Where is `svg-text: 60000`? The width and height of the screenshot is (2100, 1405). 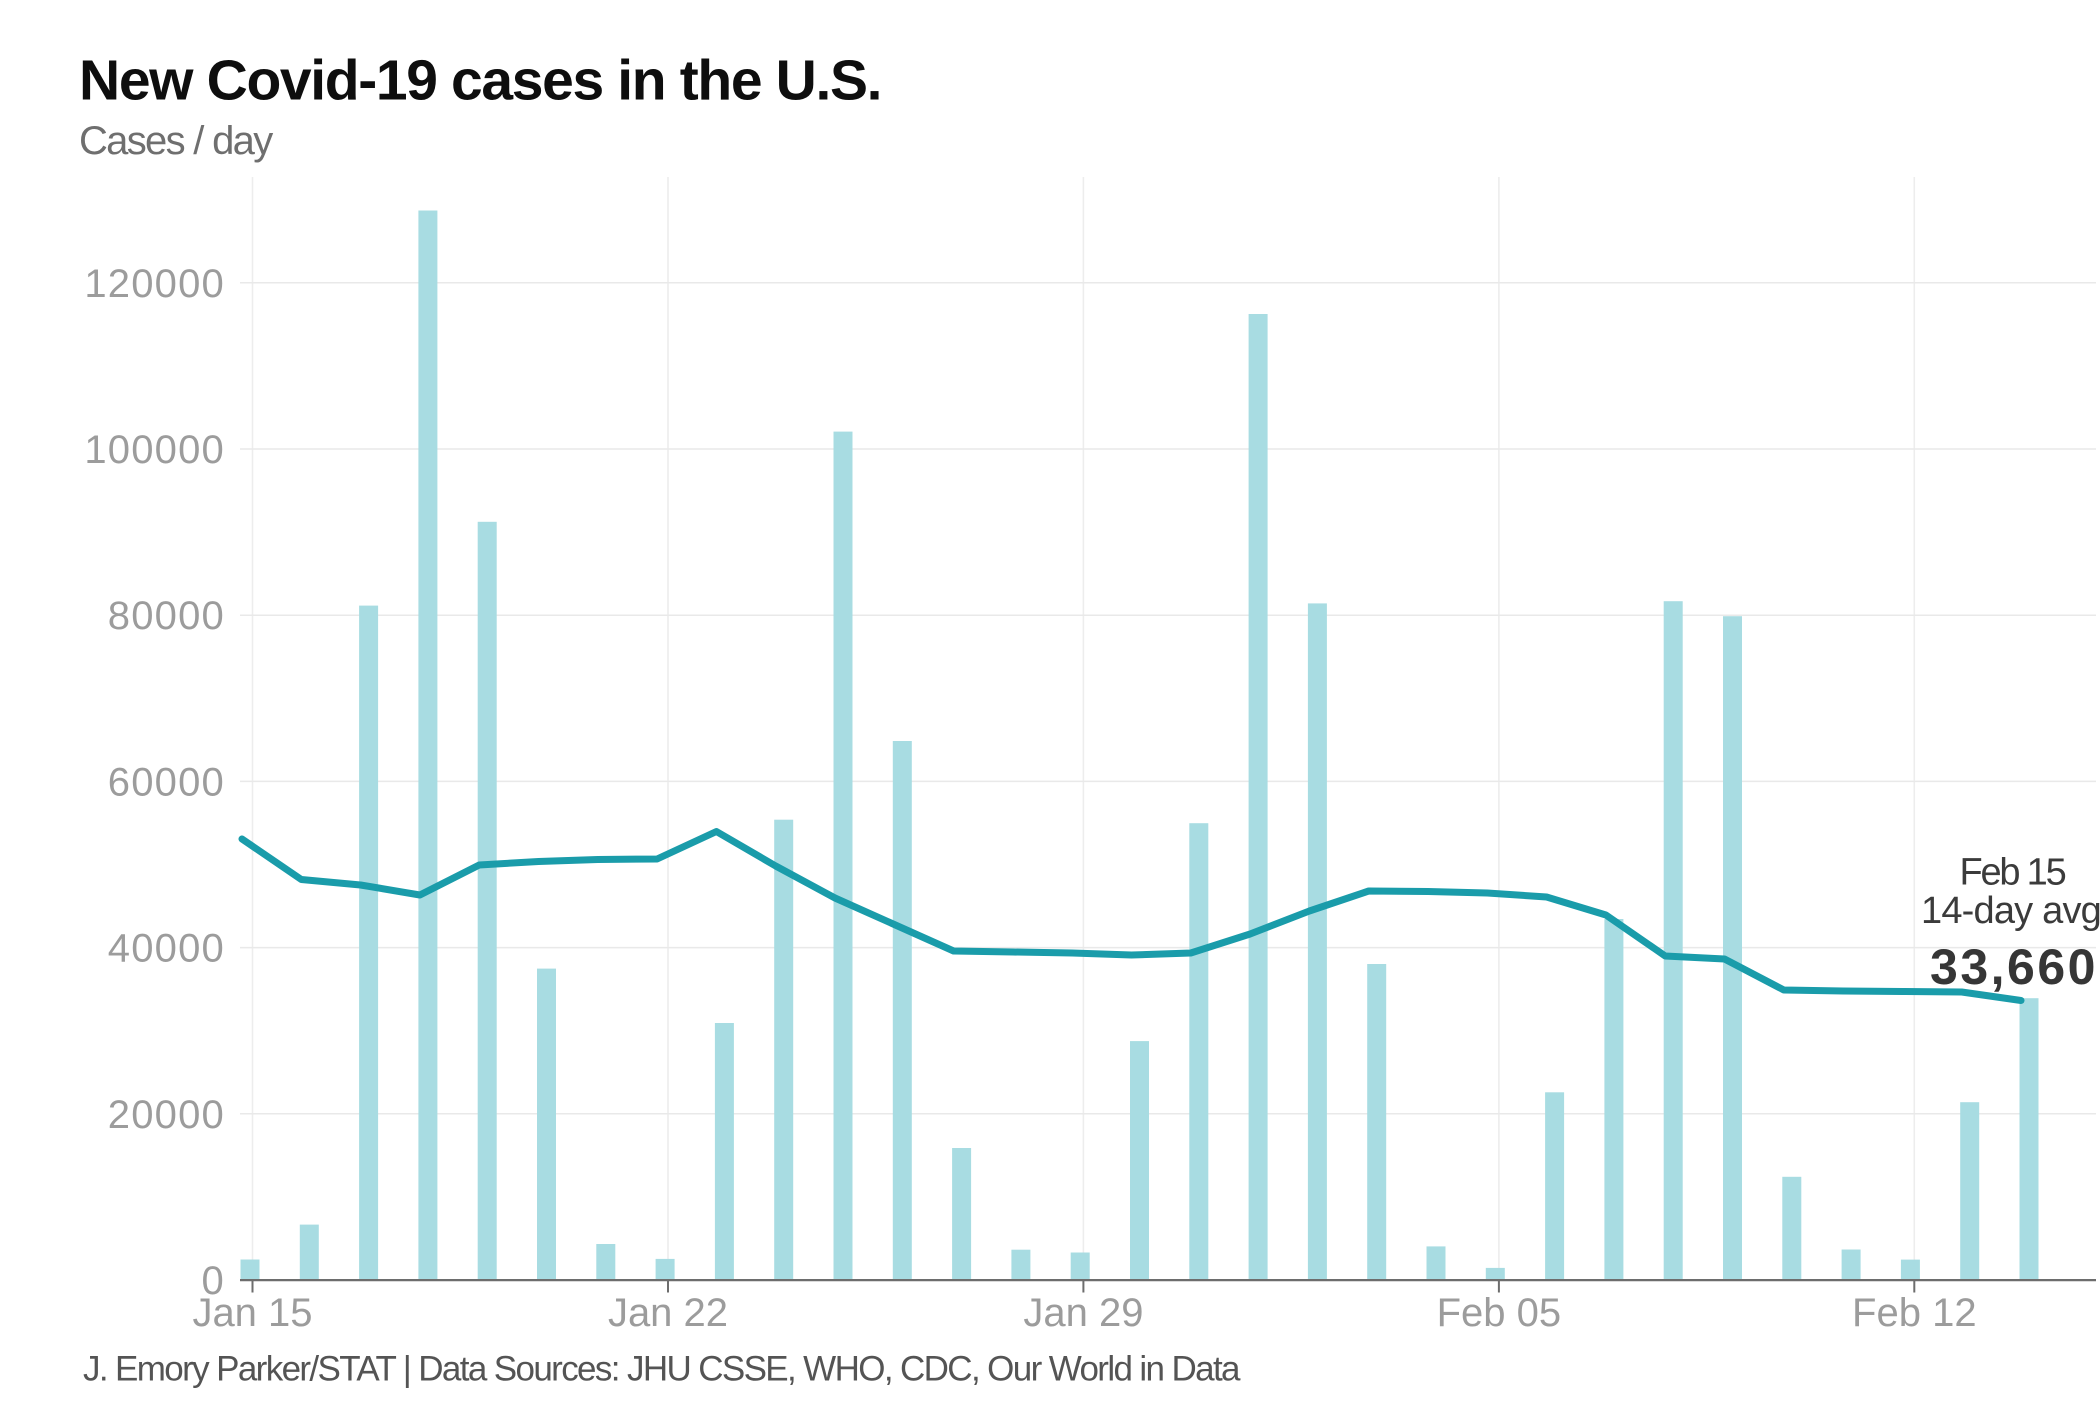
svg-text: 60000 is located at coordinates (166, 782).